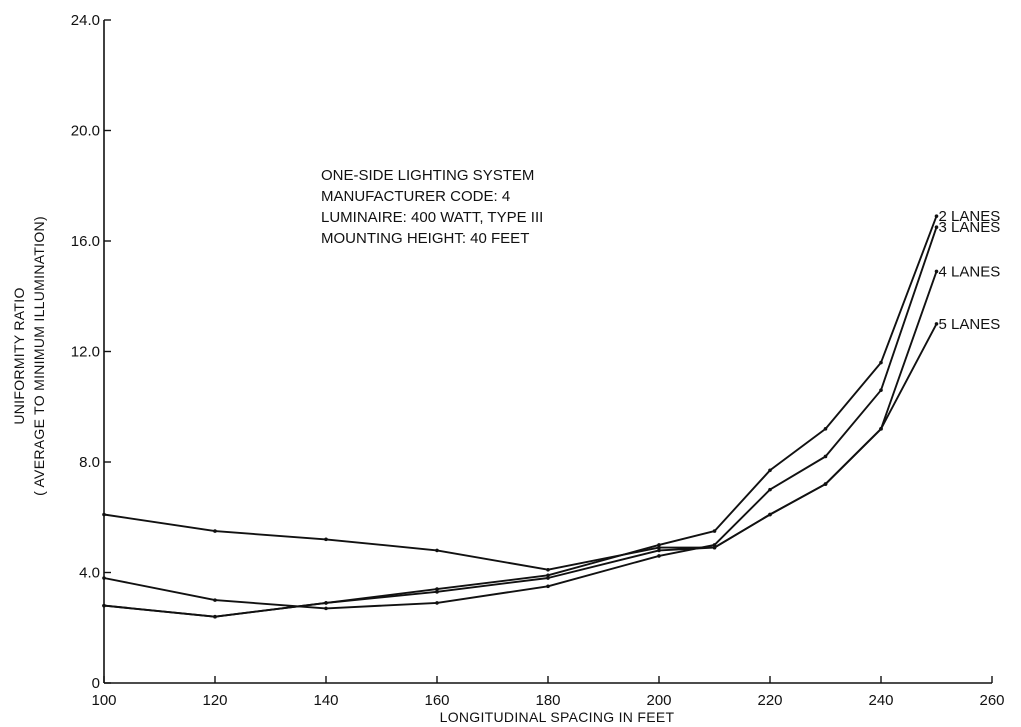 This screenshot has width=1021, height=727. Describe the element at coordinates (425, 238) in the screenshot. I see `annotation-line-mounting-height: MOUNTING HEIGHT: 40 FEET` at that location.